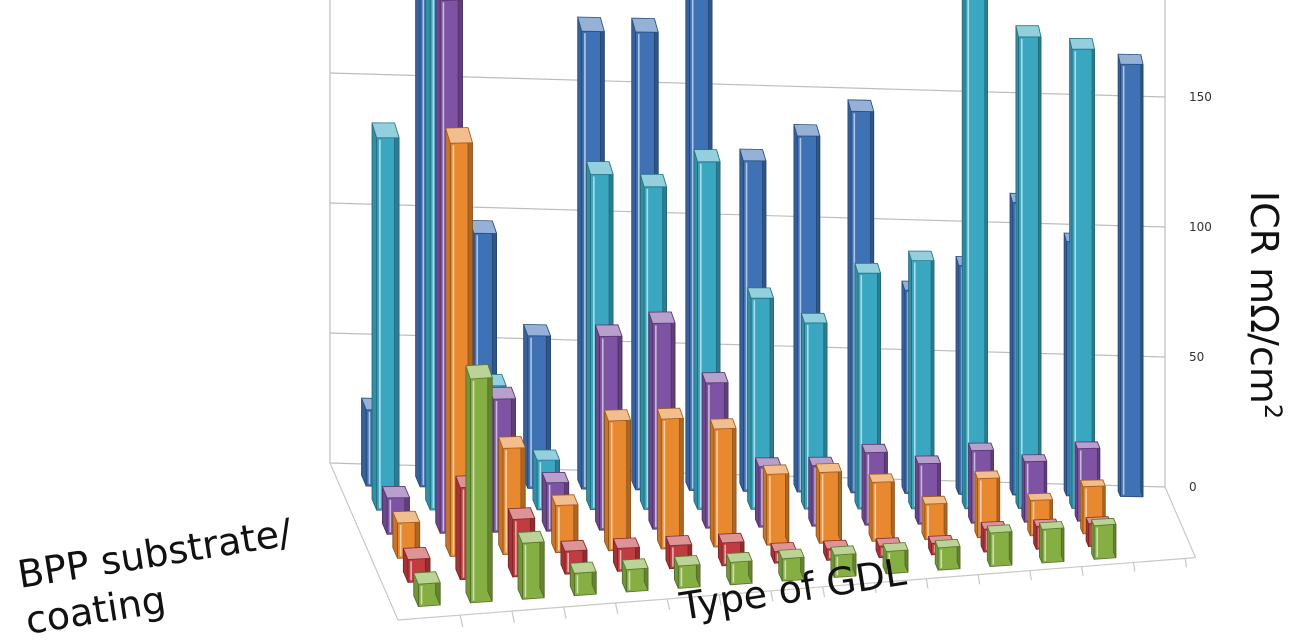 The height and width of the screenshot is (643, 1301). Describe the element at coordinates (1200, 97) in the screenshot. I see `z-tick-label: 150` at that location.